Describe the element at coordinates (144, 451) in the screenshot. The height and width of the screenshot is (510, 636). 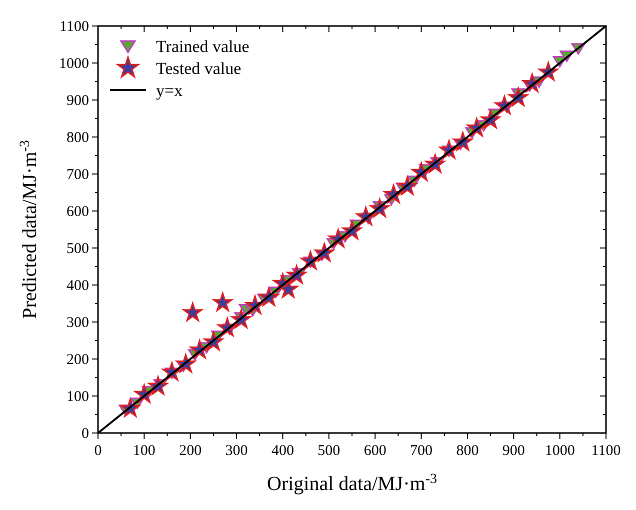
I see `x-tick-label: 100` at that location.